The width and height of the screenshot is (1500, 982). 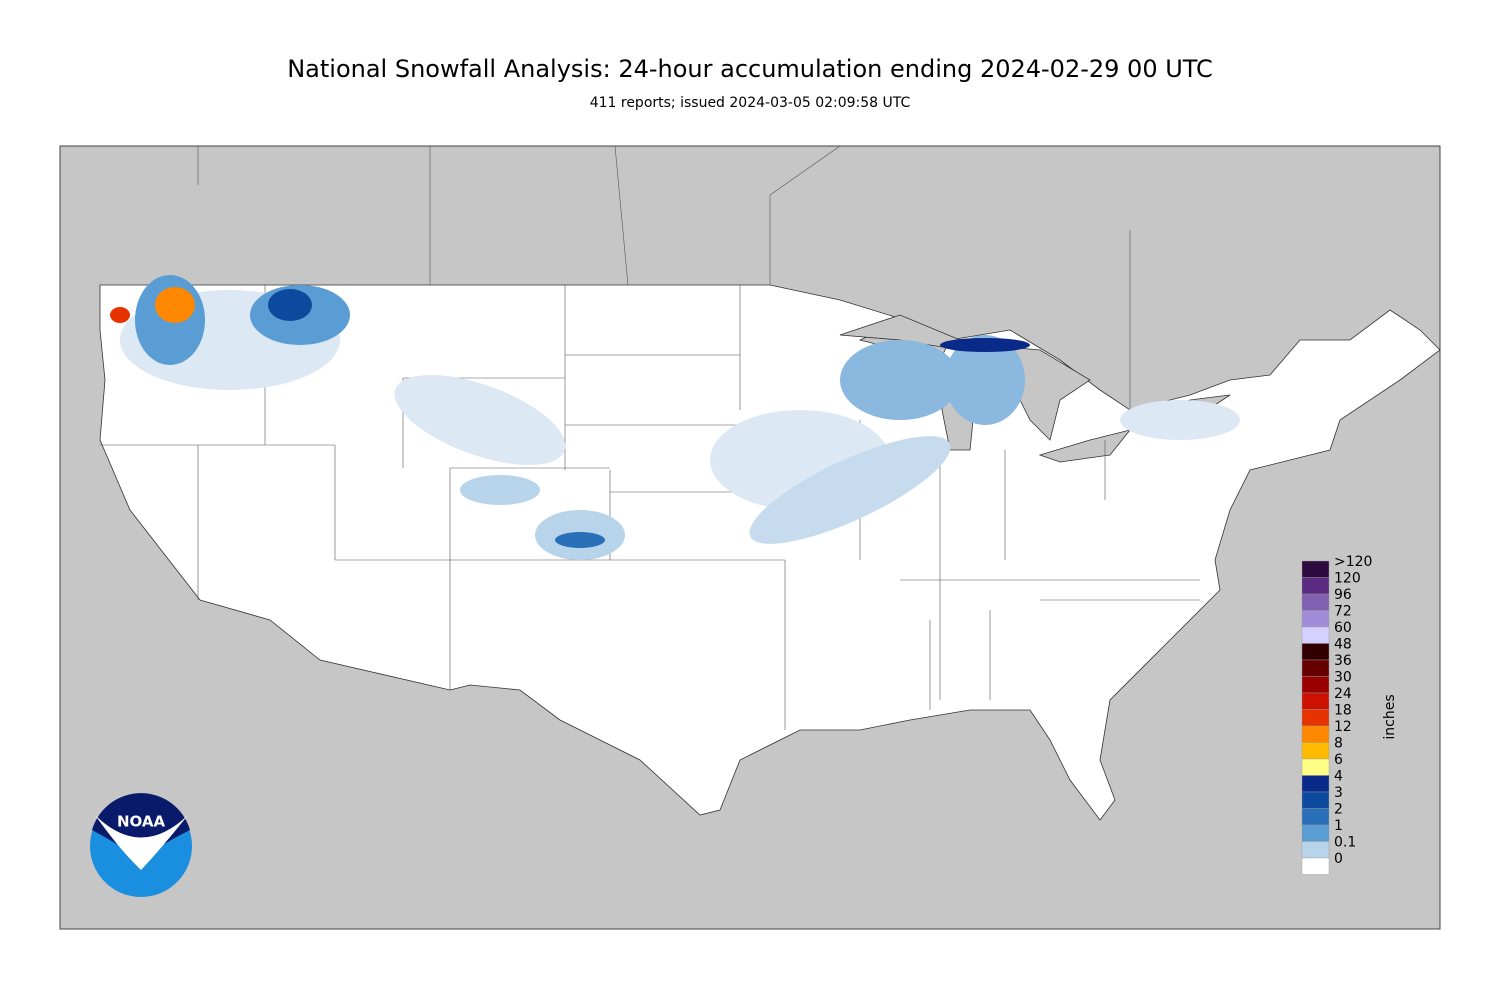 I want to click on legend-label: 0.1, so click(x=1345, y=843).